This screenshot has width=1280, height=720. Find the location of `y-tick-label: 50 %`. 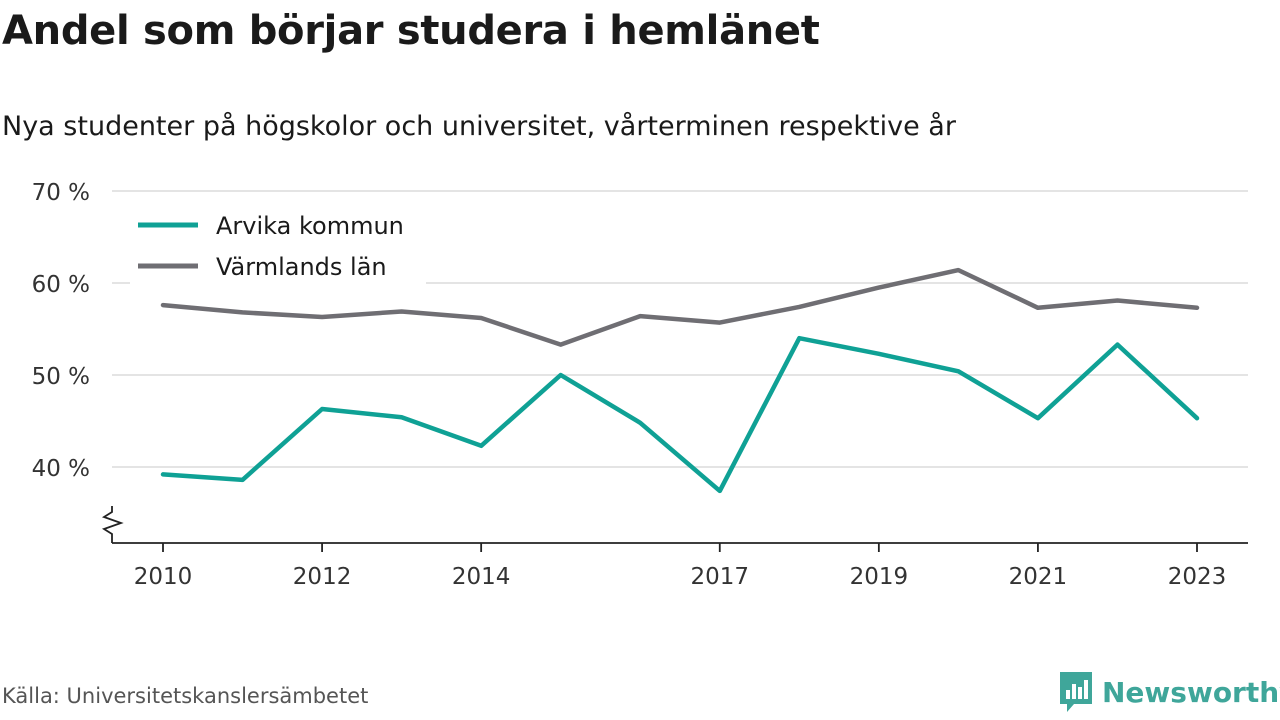

y-tick-label: 50 % is located at coordinates (61, 377).